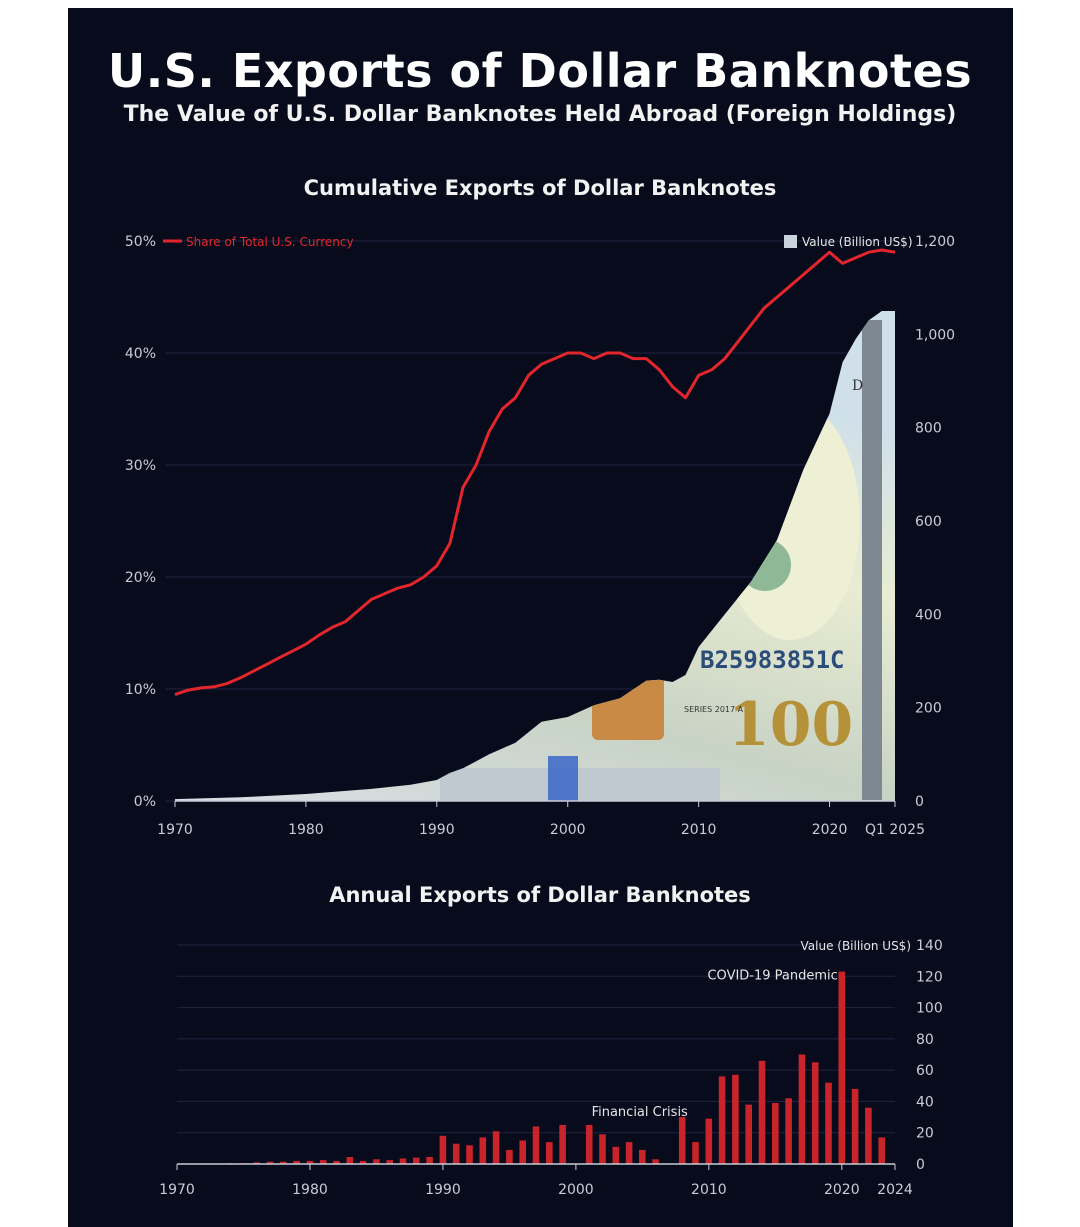 The height and width of the screenshot is (1227, 1080). What do you see at coordinates (640, 1112) in the screenshot?
I see `annotation-financial-crisis: Financial Crisis` at bounding box center [640, 1112].